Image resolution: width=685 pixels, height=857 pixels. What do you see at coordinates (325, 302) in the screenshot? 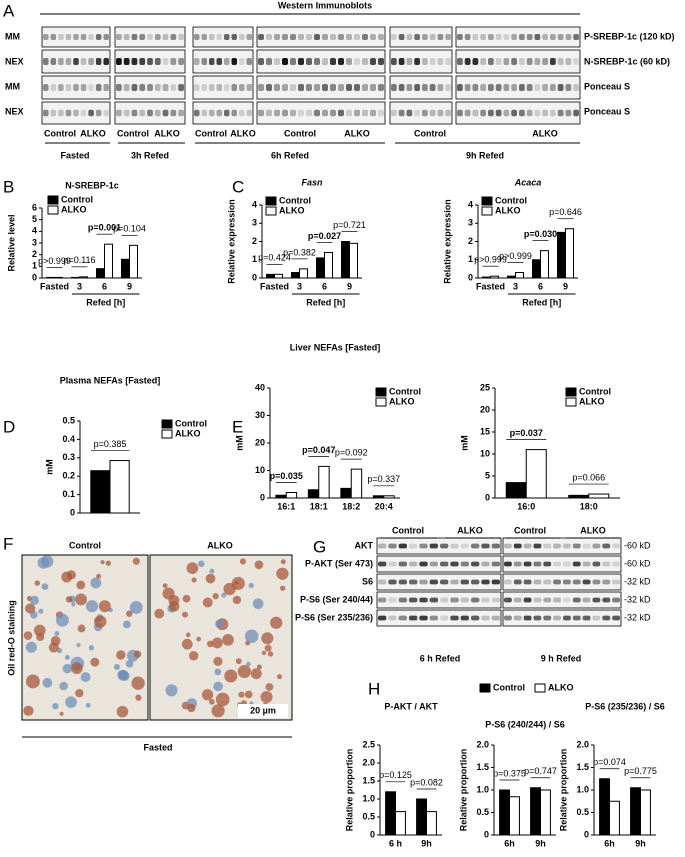
I see `x-axis-label: Refed [h]` at bounding box center [325, 302].